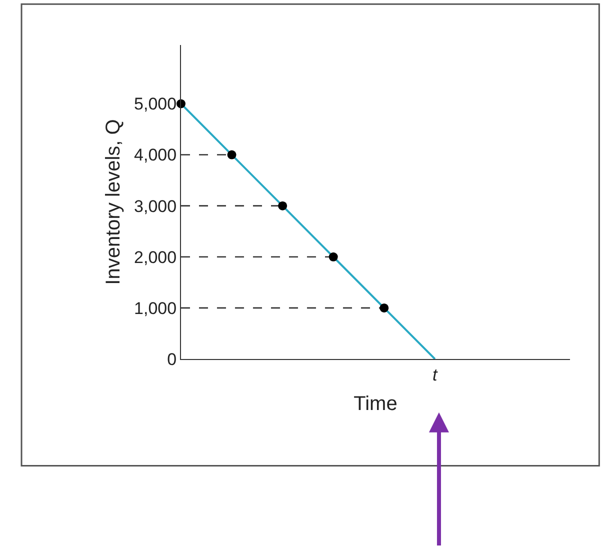 The width and height of the screenshot is (602, 547). Describe the element at coordinates (155, 104) in the screenshot. I see `y-tick-label: 5,000` at that location.